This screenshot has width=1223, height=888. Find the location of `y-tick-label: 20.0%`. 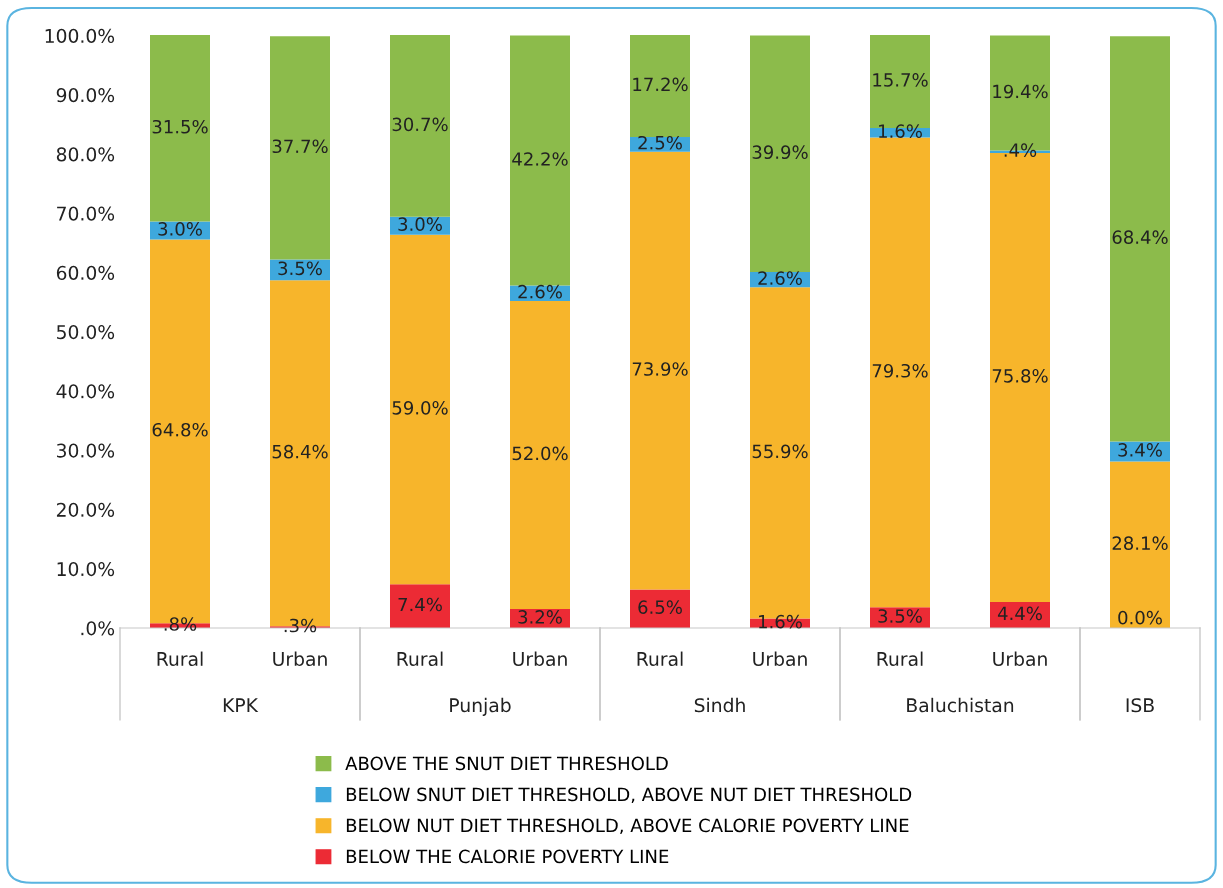

y-tick-label: 20.0% is located at coordinates (85, 509).